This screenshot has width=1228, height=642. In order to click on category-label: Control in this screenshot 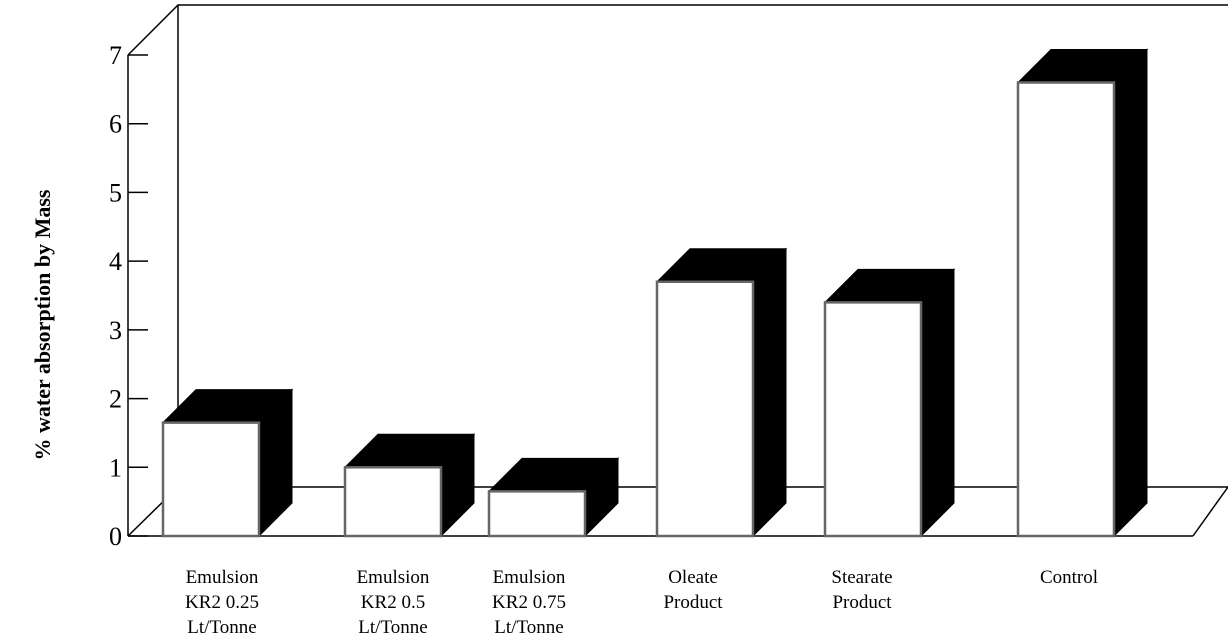, I will do `click(1069, 577)`.